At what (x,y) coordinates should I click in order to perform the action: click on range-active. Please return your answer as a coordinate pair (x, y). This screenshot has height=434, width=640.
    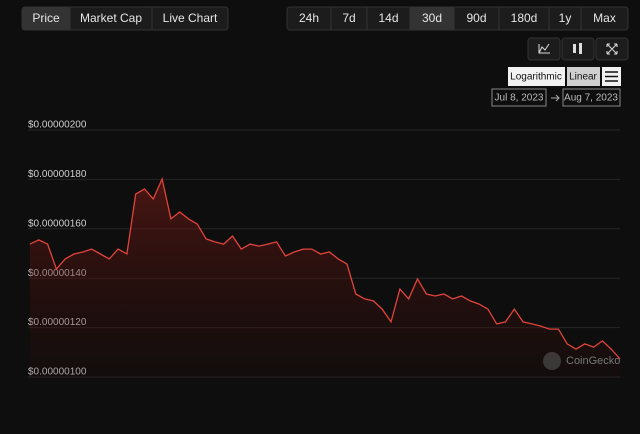
    Looking at the image, I should click on (432, 18).